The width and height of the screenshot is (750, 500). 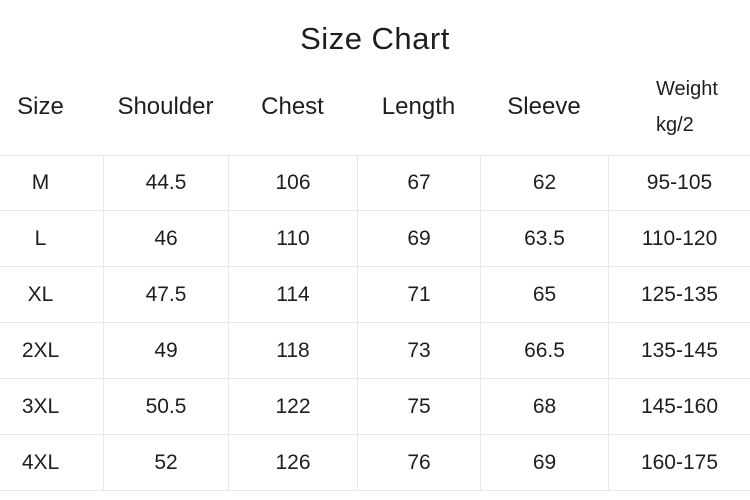 What do you see at coordinates (544, 463) in the screenshot?
I see `sleeve-cell: 69` at bounding box center [544, 463].